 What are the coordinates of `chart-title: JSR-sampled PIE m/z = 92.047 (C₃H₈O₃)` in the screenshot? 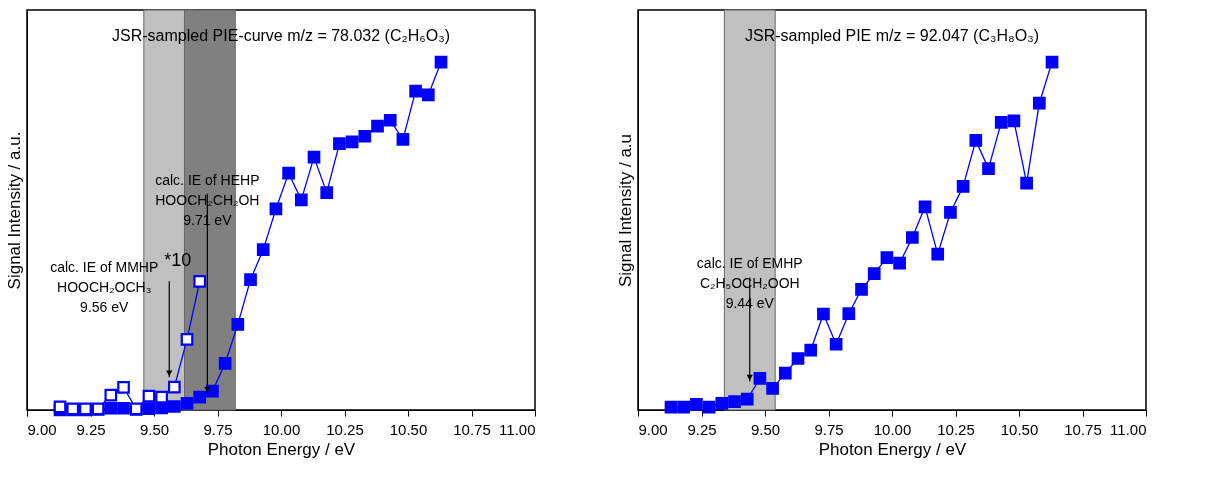 It's located at (892, 35).